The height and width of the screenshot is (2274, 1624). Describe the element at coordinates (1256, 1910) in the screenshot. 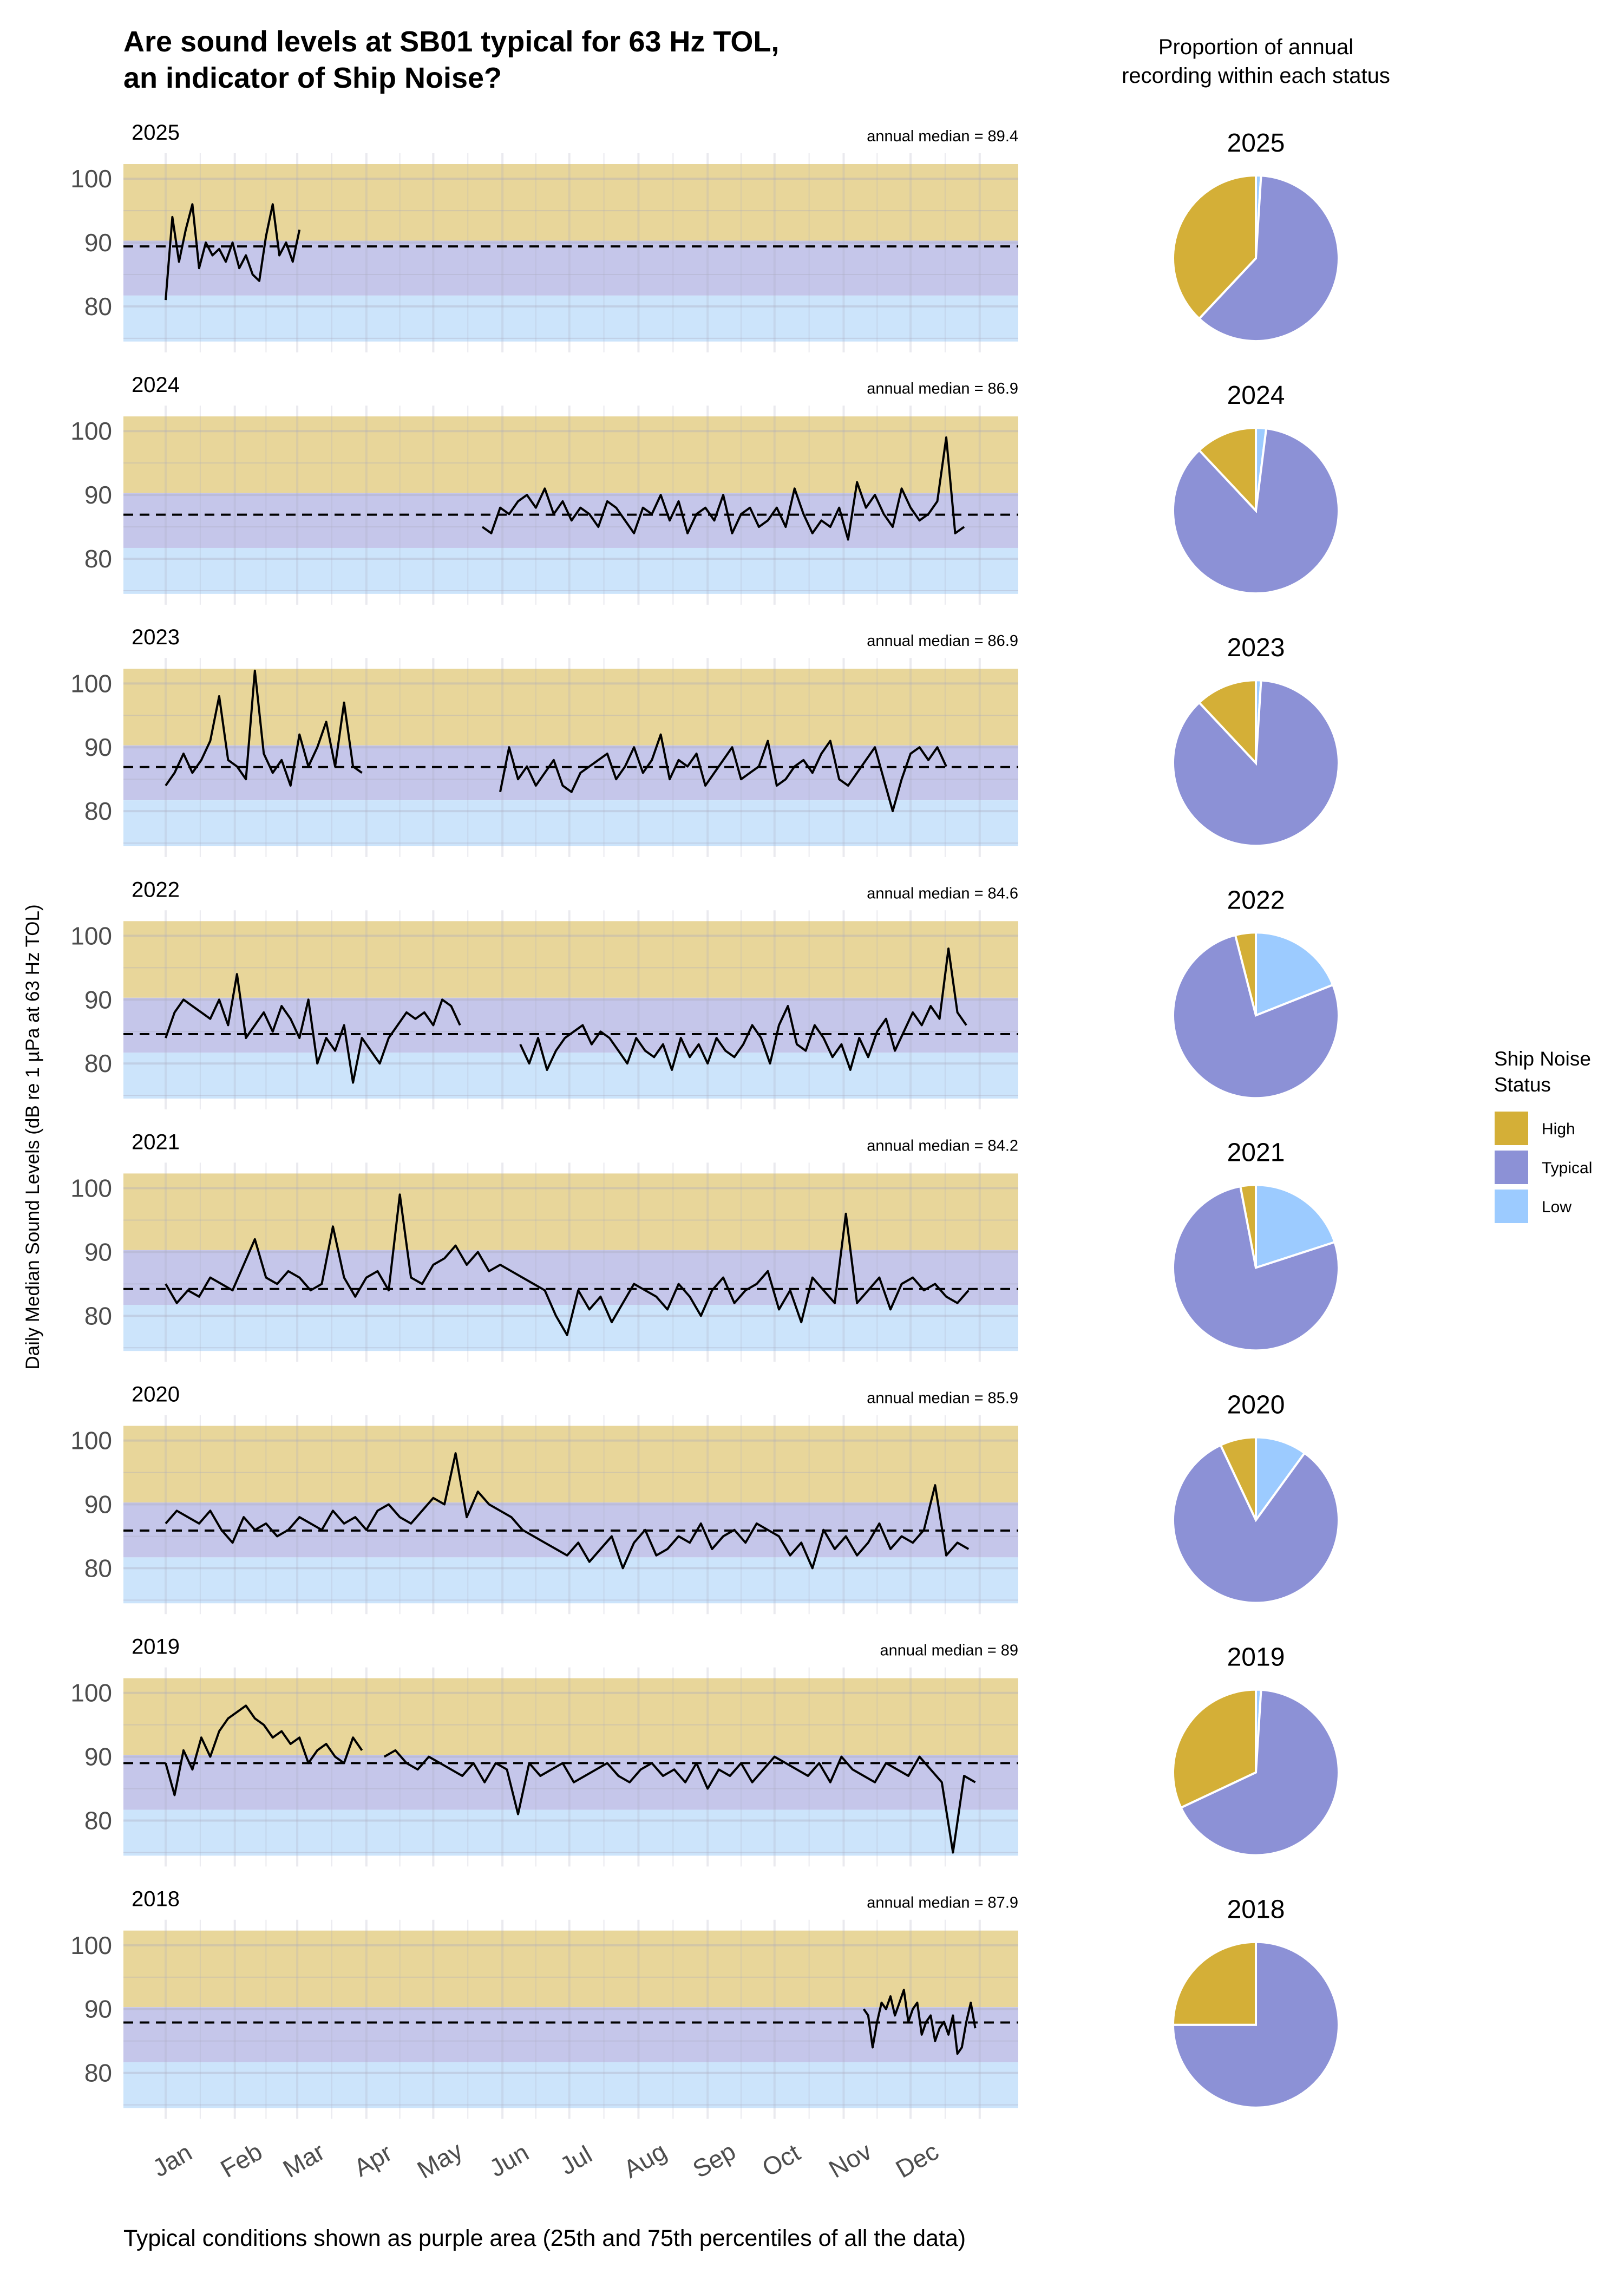

I see `pie-year-title: 2018` at that location.